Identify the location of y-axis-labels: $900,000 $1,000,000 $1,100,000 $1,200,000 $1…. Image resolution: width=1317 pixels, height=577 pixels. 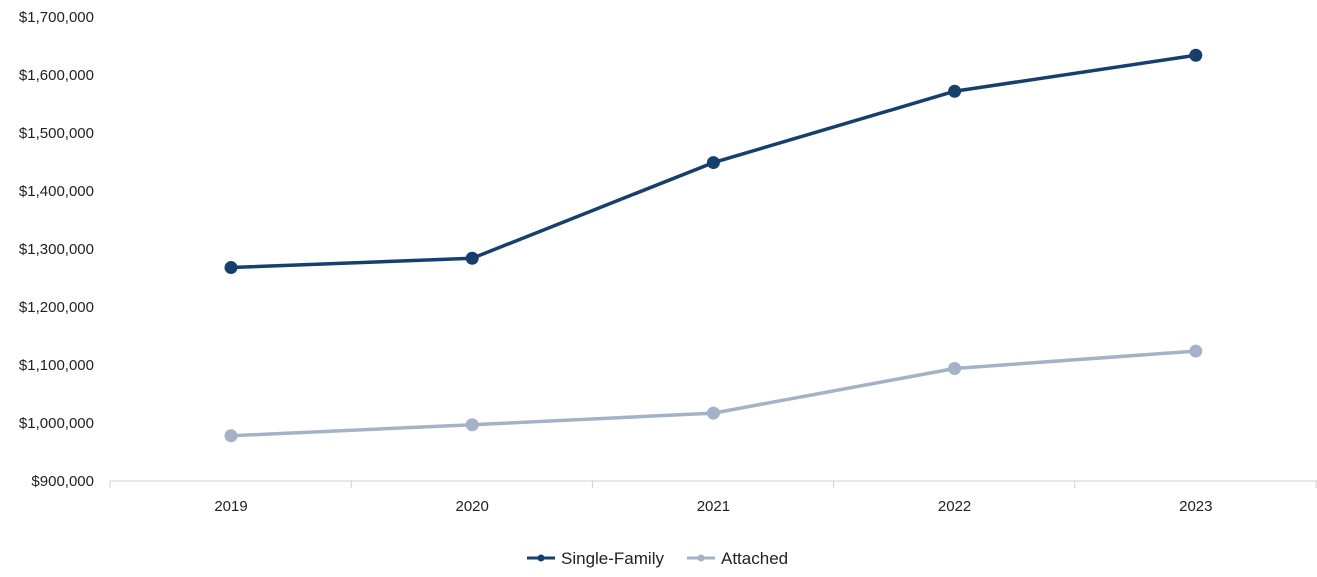
(56, 249).